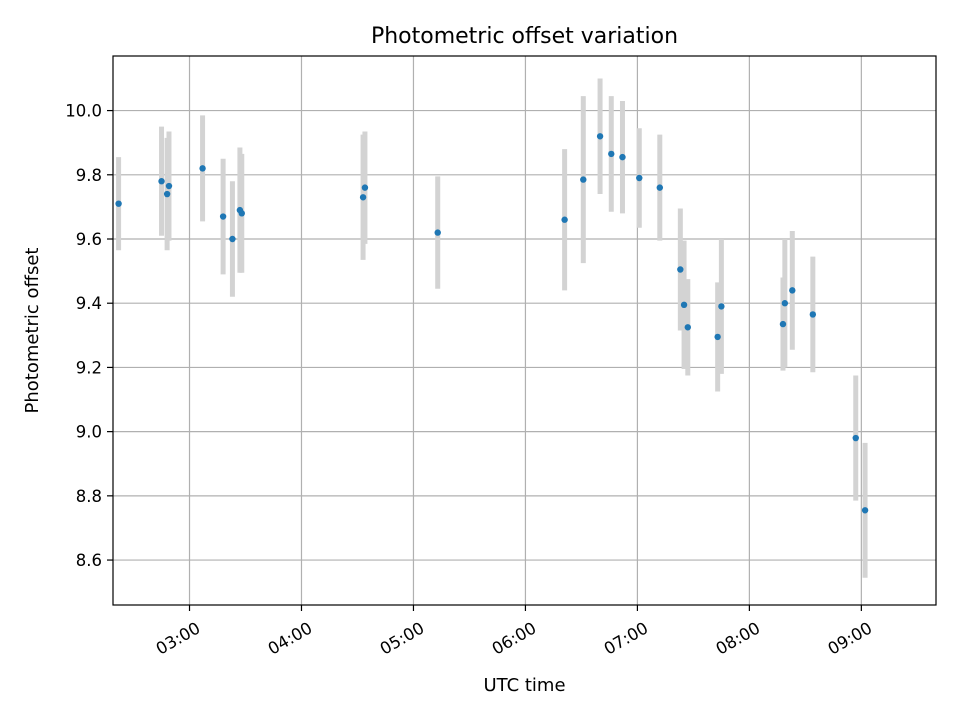 This screenshot has width=960, height=724. Describe the element at coordinates (83, 111) in the screenshot. I see `y-tick-label: 10.0` at that location.